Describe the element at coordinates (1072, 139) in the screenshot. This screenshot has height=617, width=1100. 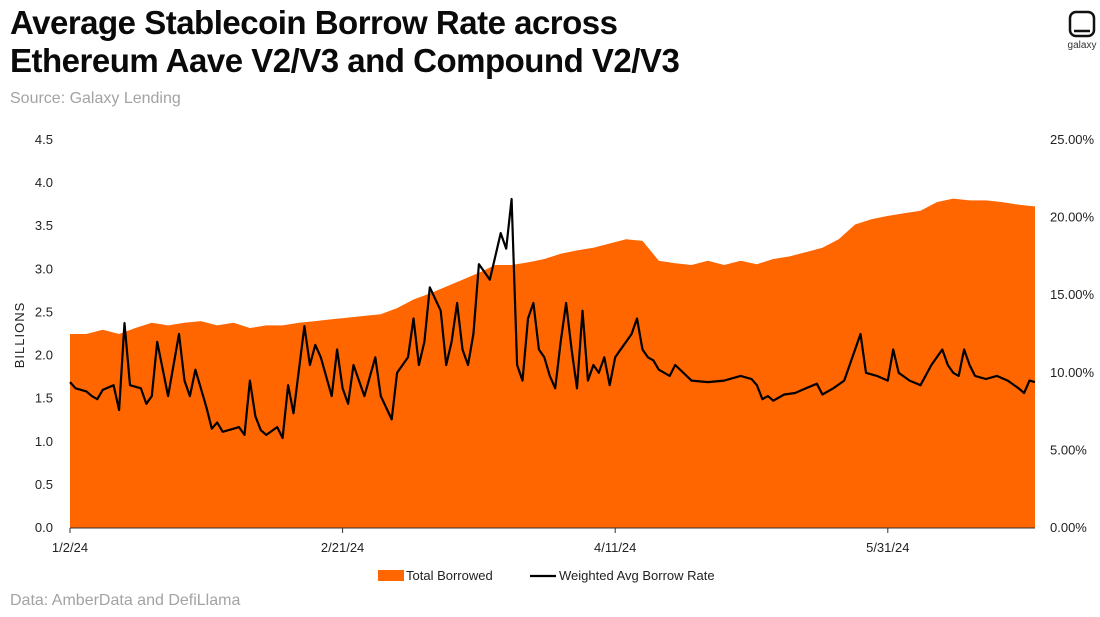
I see `y2-axis-tick-label: 25.00%` at that location.